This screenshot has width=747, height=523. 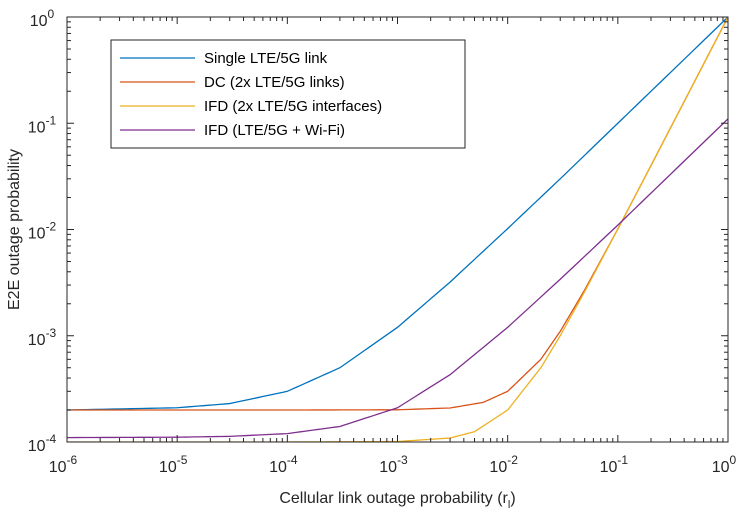 What do you see at coordinates (733, 460) in the screenshot?
I see `x-tick-label-exponent: 0` at bounding box center [733, 460].